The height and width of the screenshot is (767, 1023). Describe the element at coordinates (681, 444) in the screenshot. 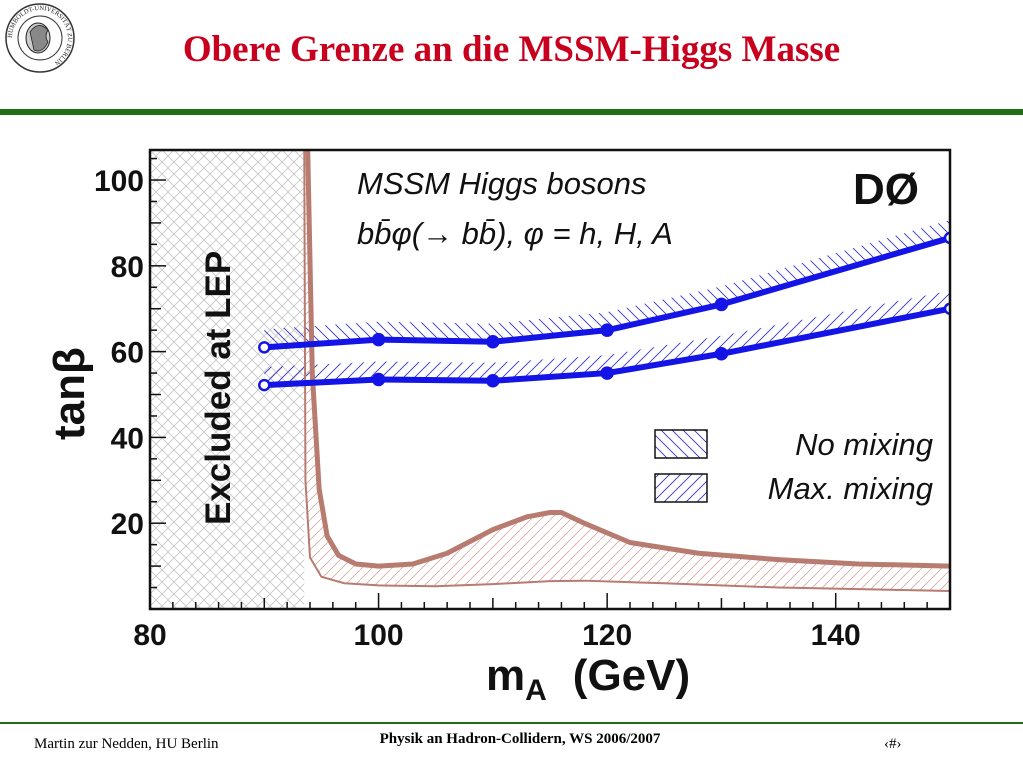

I see `legend-swatch-no-mixing` at that location.